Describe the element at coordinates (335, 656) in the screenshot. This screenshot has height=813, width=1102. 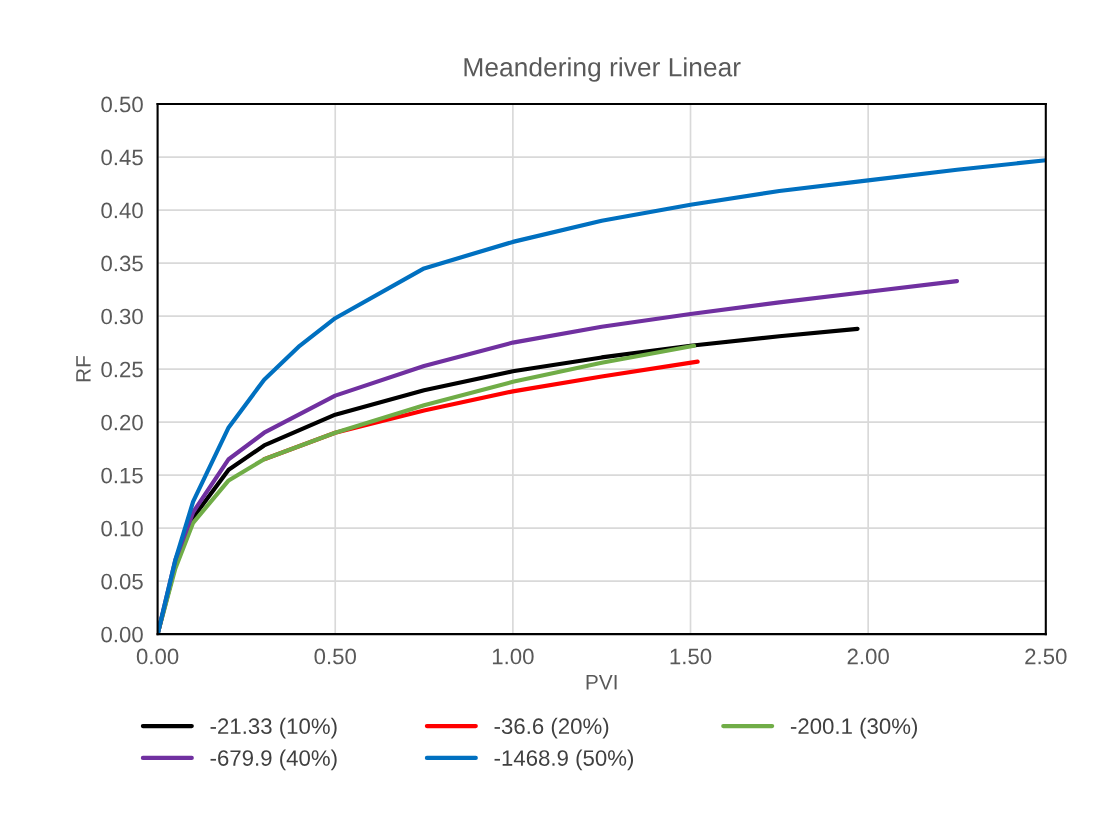
I see `x-tick-label: 0.50` at that location.